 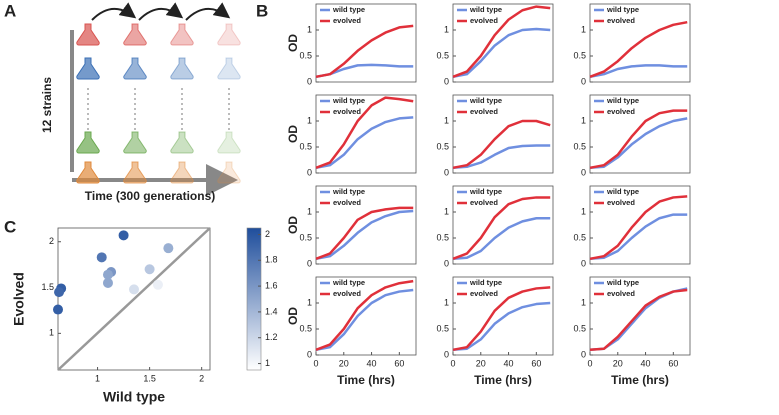 I want to click on diagram-xlabel: Time (300 generations), so click(x=150, y=196).